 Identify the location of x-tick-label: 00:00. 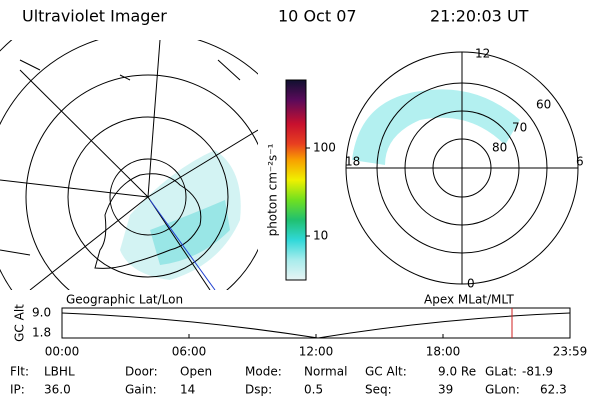
(62, 352).